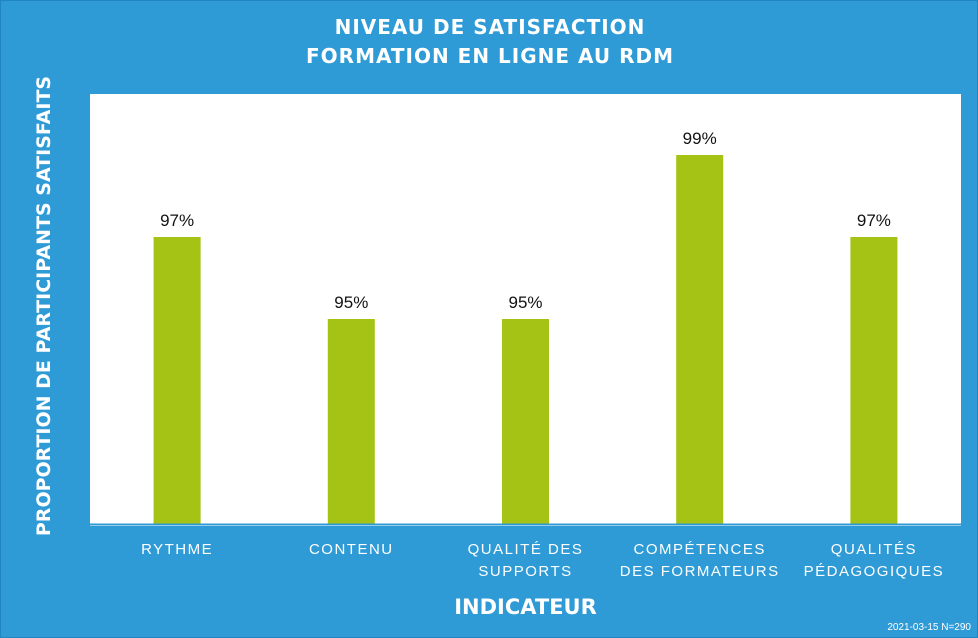 The height and width of the screenshot is (638, 978). I want to click on data-label-4: 99%, so click(700, 138).